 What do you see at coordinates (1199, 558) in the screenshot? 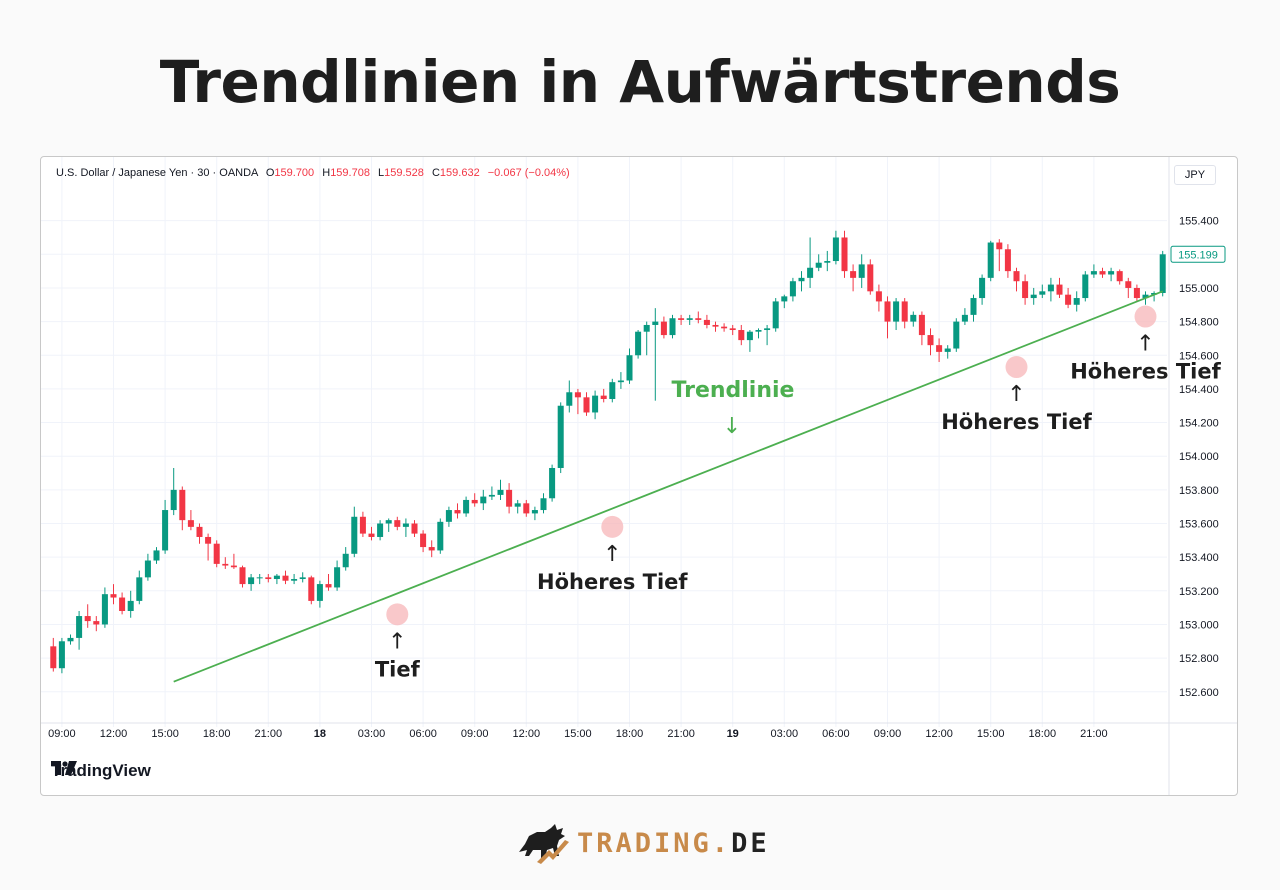
I see `y-tick-label: 153.400` at bounding box center [1199, 558].